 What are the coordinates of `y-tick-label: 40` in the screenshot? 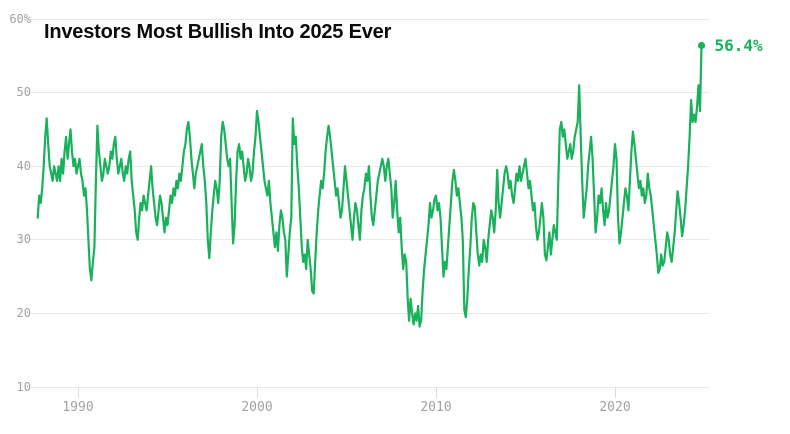 It's located at (23, 165).